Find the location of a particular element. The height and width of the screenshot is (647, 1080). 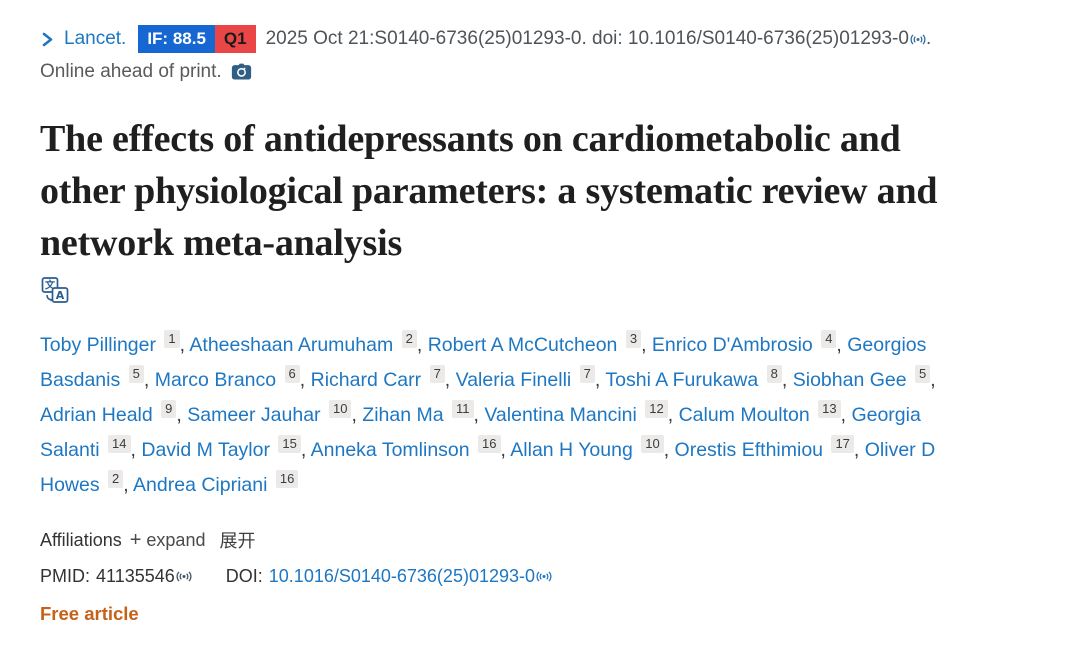

svg-text: 文 is located at coordinates (50, 285).